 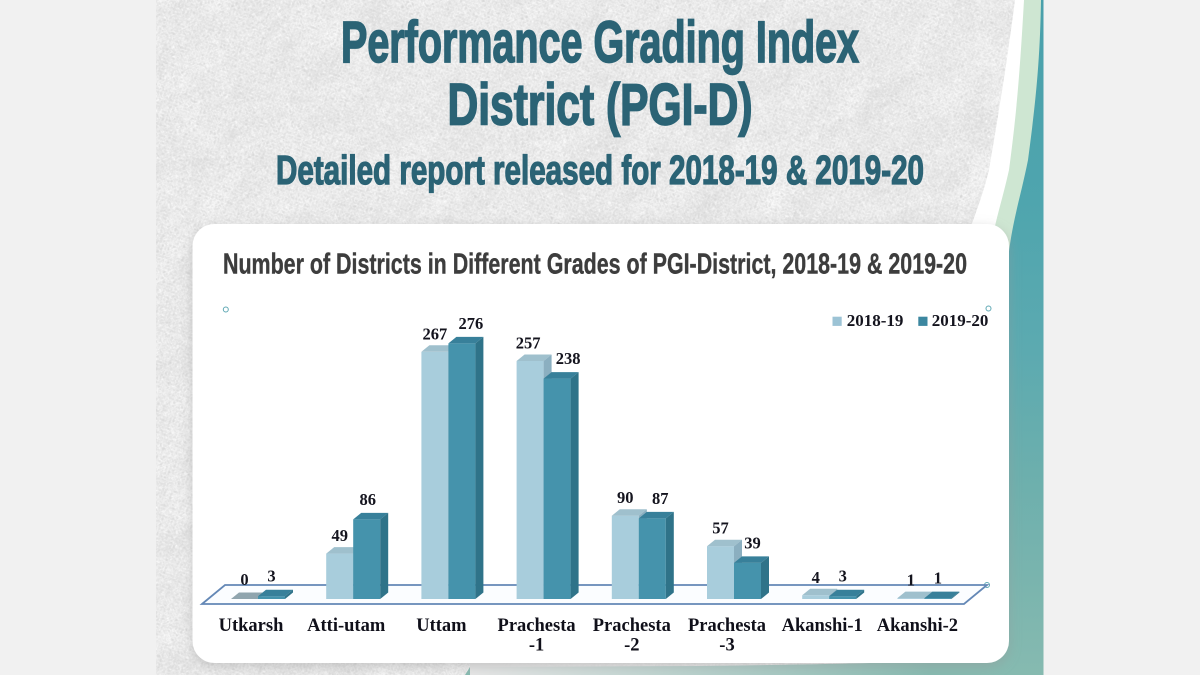 I want to click on svg-text: Akanshi-1, so click(x=822, y=626).